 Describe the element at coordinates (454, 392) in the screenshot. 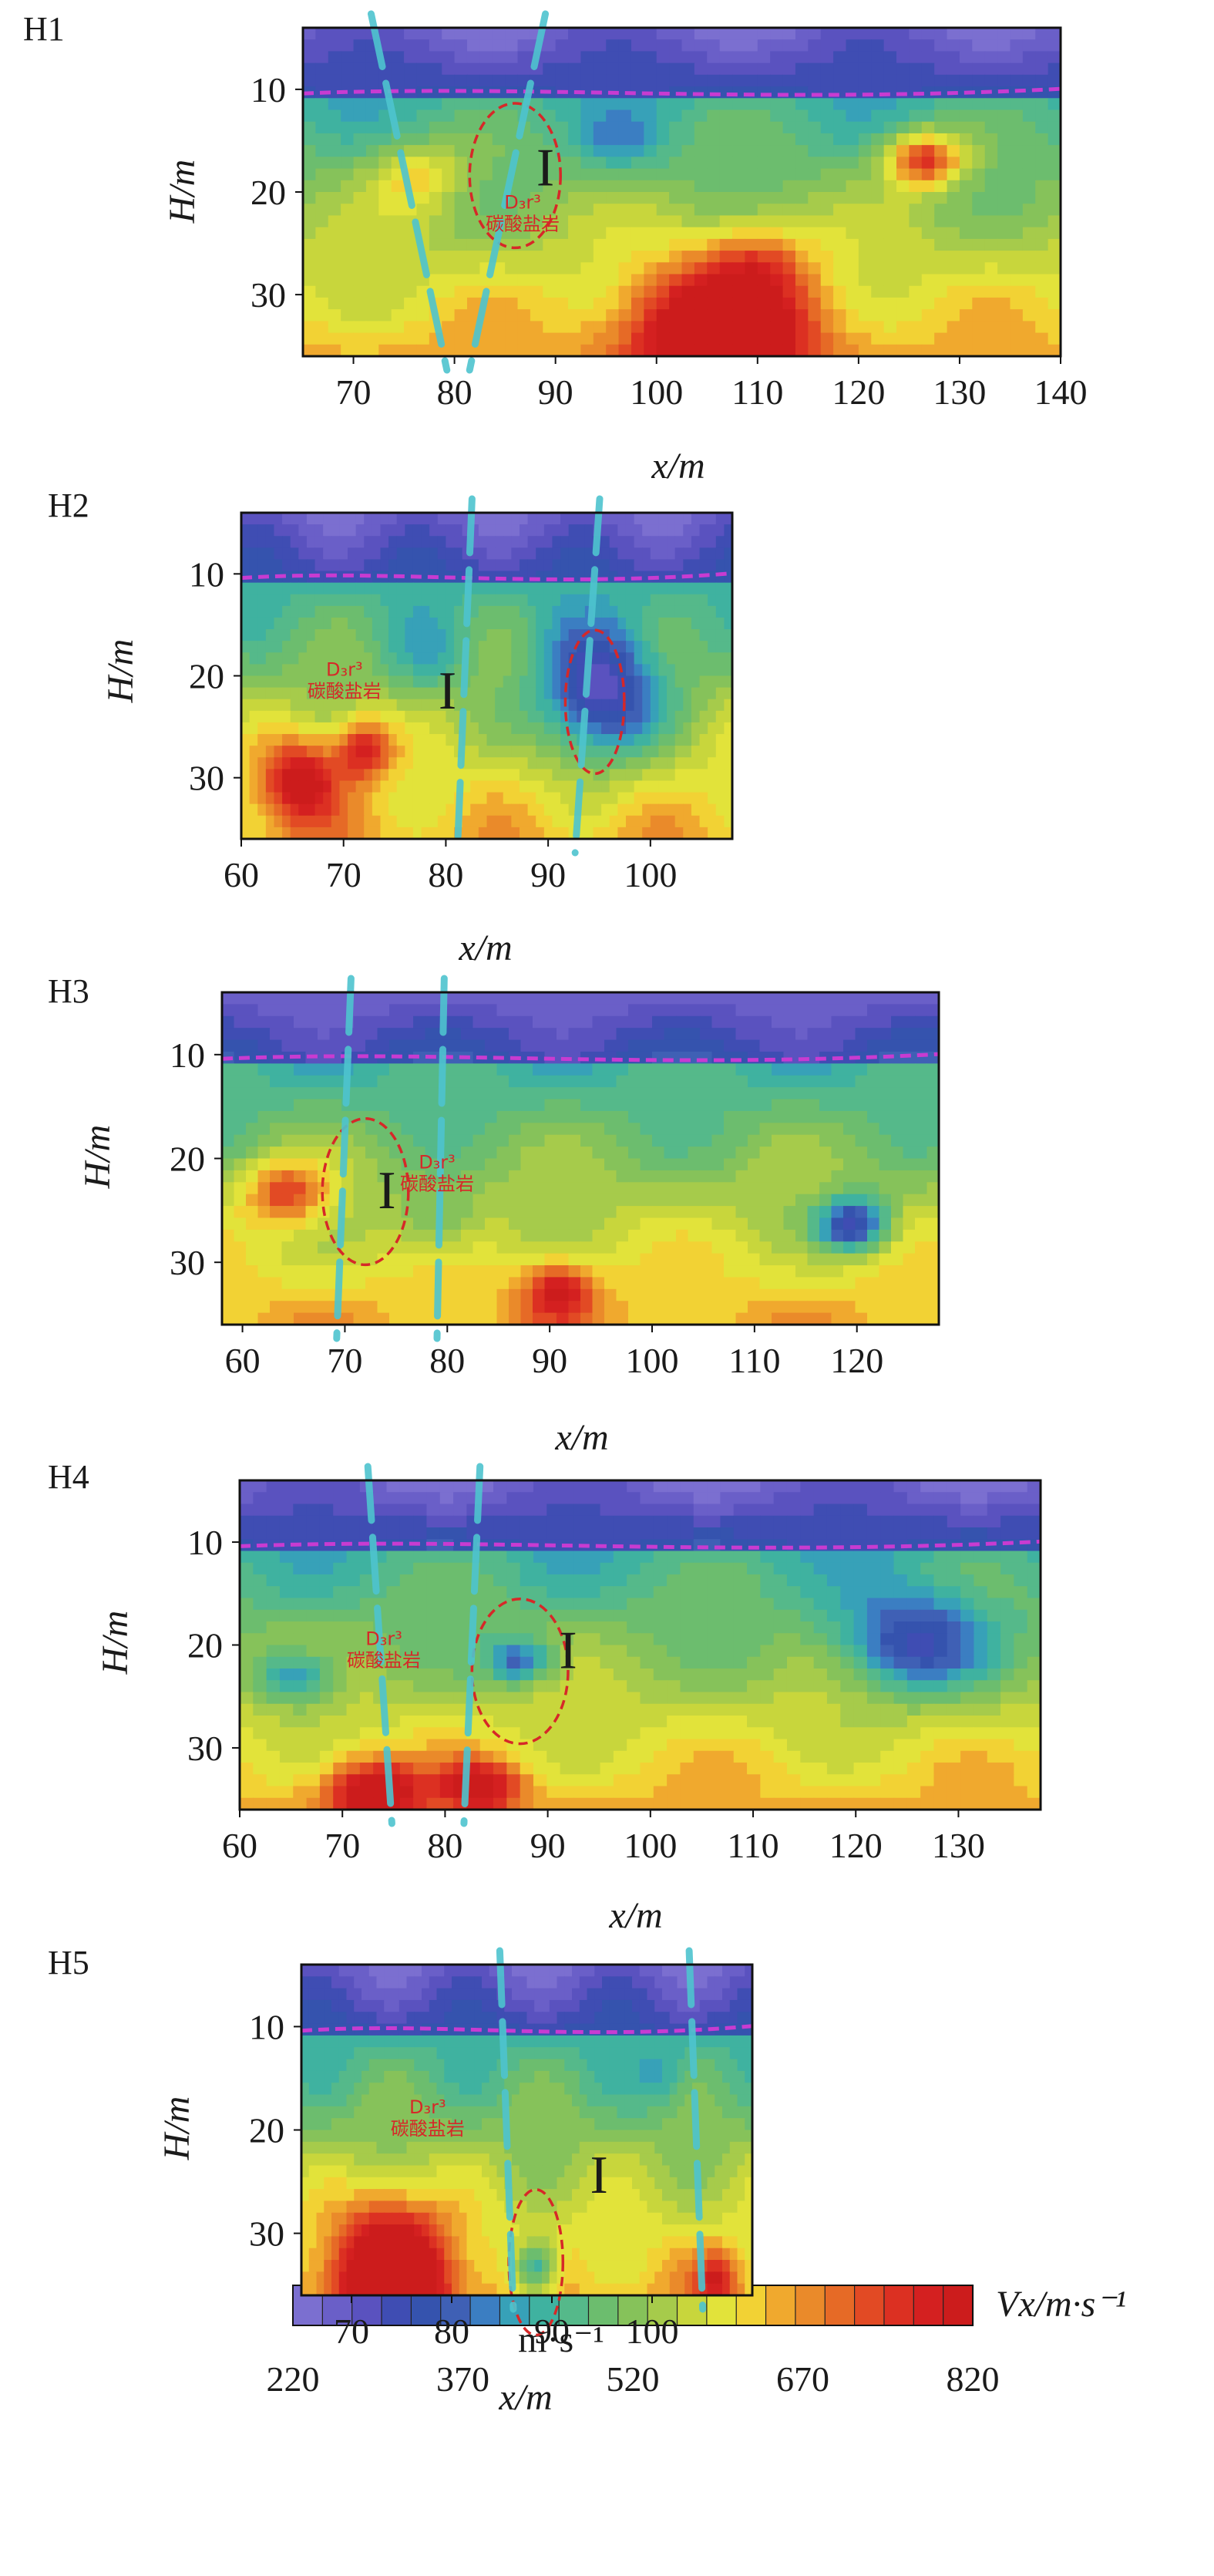

I see `x-tick-label: 80` at that location.